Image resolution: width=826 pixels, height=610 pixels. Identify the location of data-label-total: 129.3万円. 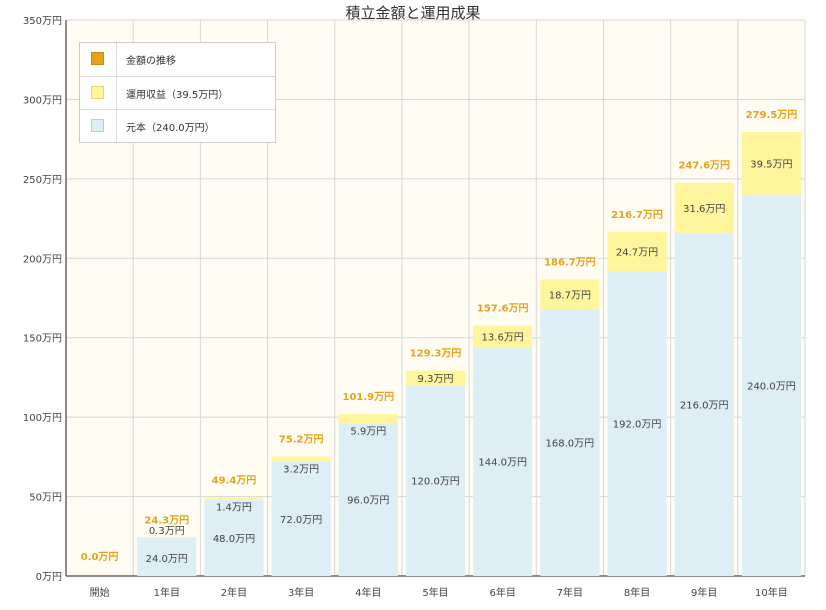
(436, 354).